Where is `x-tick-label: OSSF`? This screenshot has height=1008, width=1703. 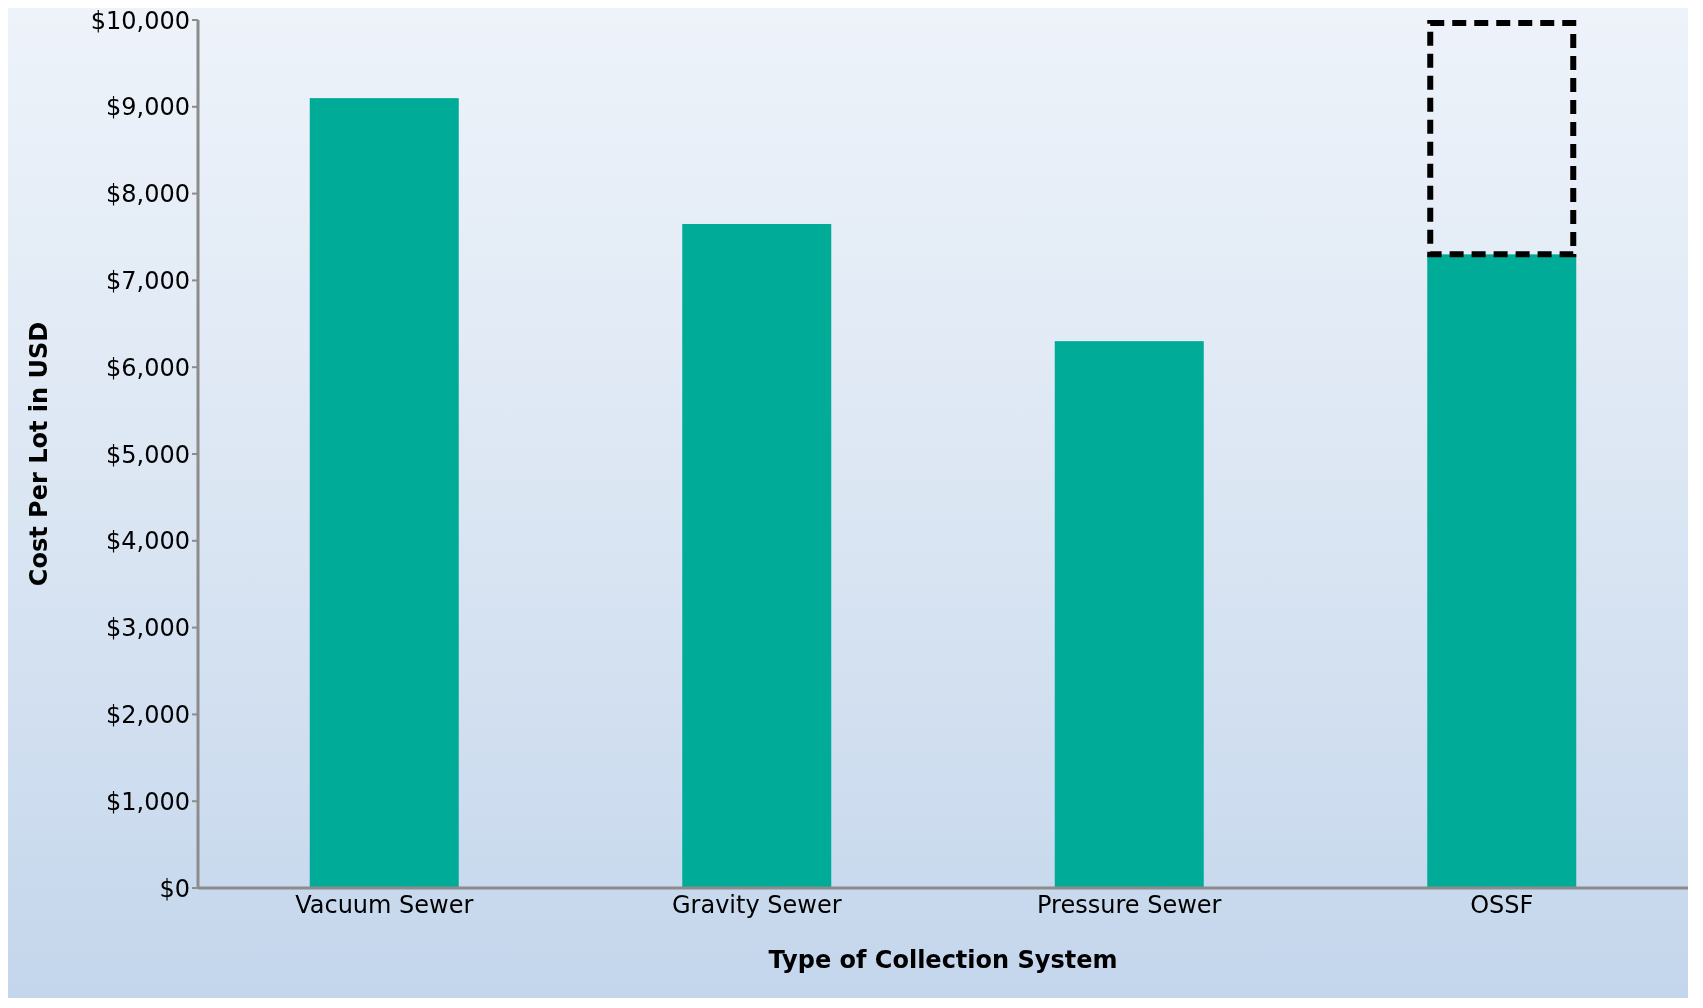
x-tick-label: OSSF is located at coordinates (1502, 905).